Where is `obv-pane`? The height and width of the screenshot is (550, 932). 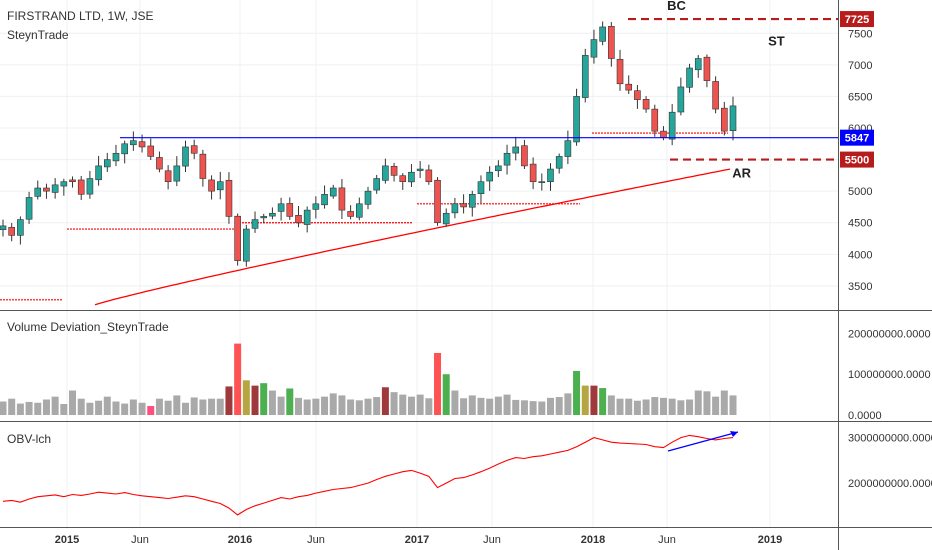 obv-pane is located at coordinates (370, 473).